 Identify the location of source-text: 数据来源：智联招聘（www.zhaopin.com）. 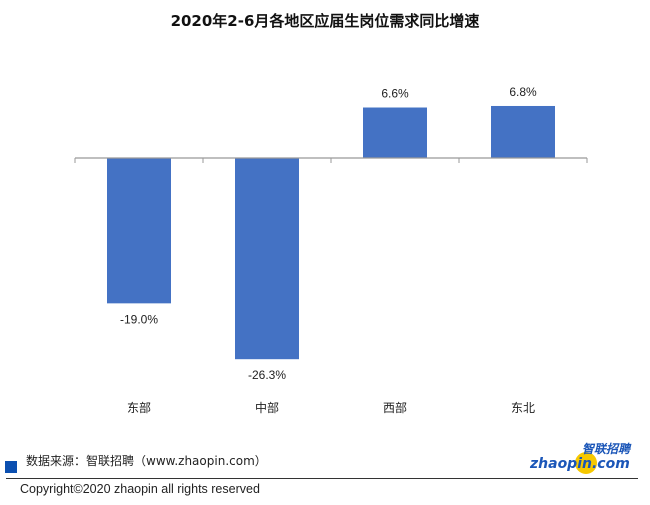
(146, 461).